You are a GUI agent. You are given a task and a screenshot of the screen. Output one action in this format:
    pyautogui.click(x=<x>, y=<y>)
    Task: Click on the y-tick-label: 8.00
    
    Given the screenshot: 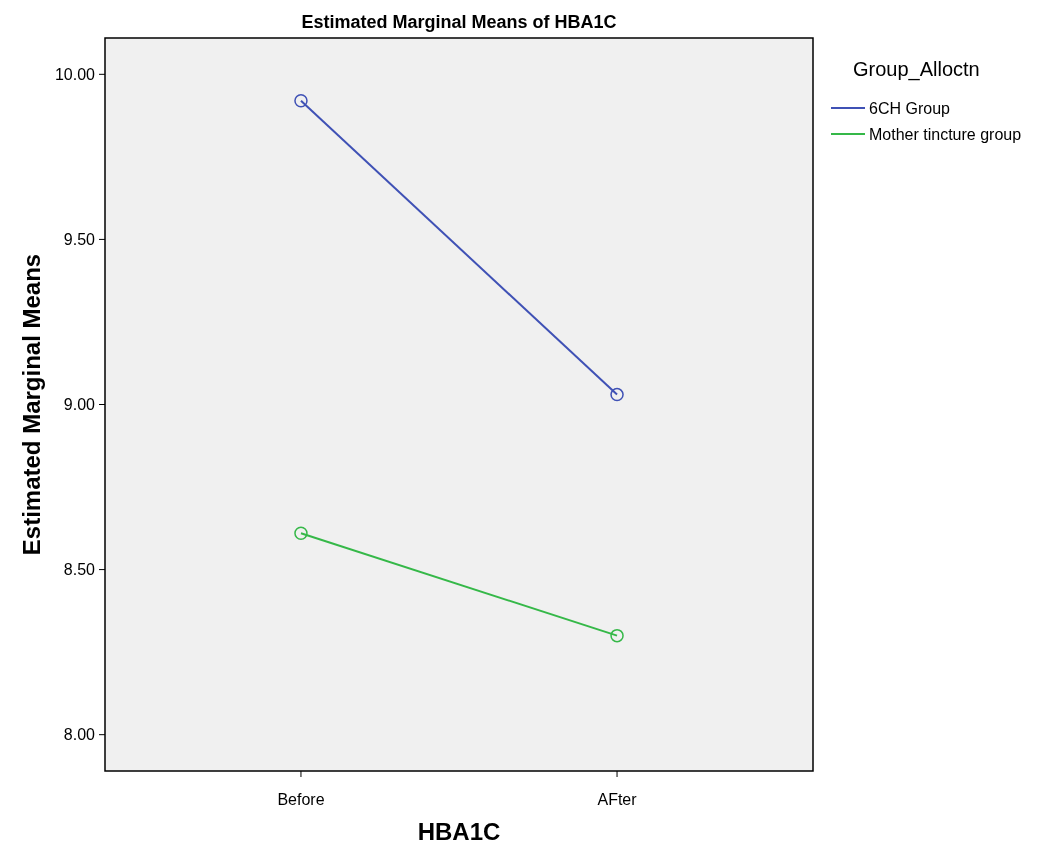 What is the action you would take?
    pyautogui.click(x=79, y=735)
    